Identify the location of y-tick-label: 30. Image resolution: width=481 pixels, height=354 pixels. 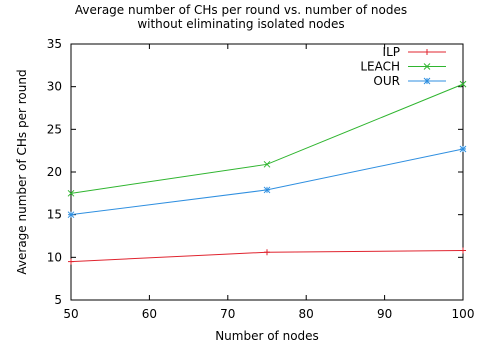
(54, 87).